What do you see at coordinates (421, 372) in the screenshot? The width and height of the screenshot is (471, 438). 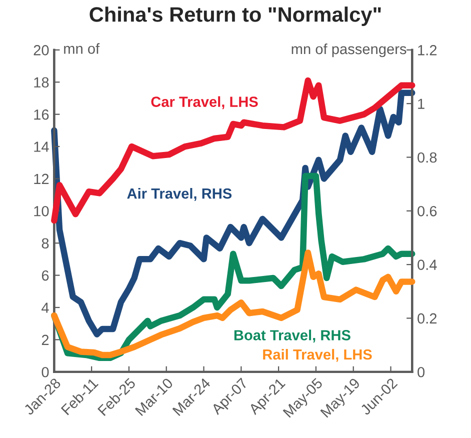 I see `y2-tick-label: 0` at bounding box center [421, 372].